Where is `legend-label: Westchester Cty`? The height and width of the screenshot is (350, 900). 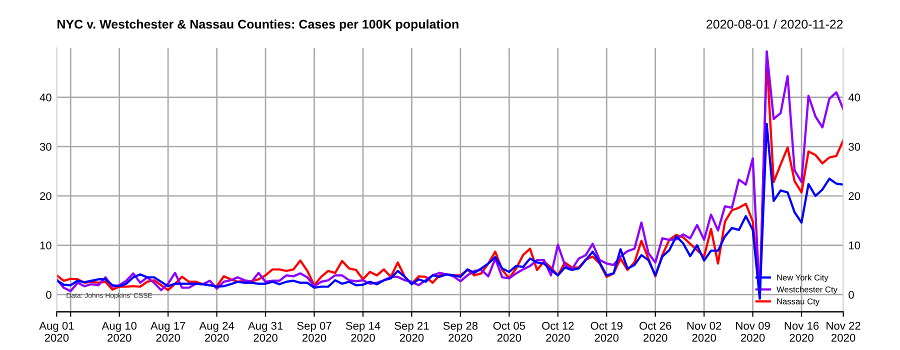 legend-label: Westchester Cty is located at coordinates (807, 290).